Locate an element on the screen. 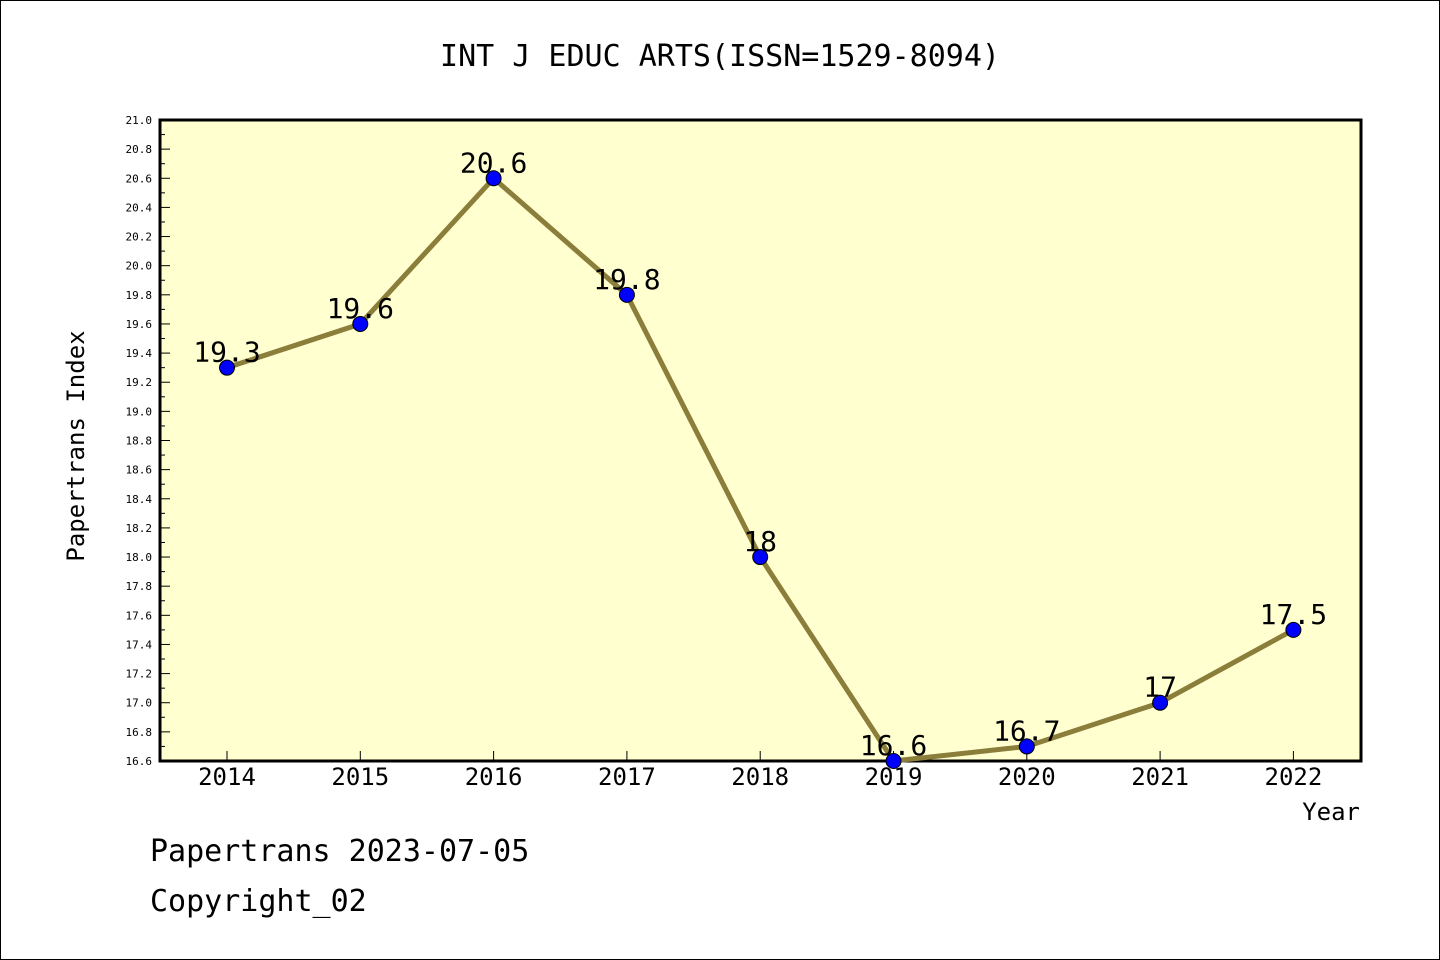 The height and width of the screenshot is (960, 1440). data-label: 16.6 is located at coordinates (893, 745).